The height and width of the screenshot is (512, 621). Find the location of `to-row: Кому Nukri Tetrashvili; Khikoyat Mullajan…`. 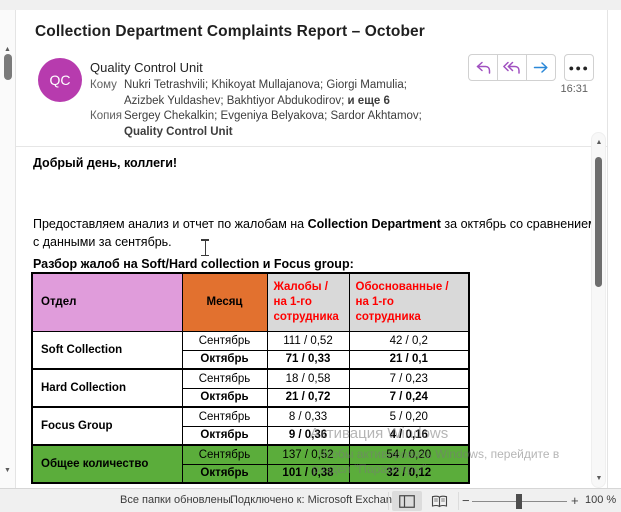

to-row: Кому Nukri Tetrashvili; Khikoyat Mullajan… is located at coordinates (248, 93).